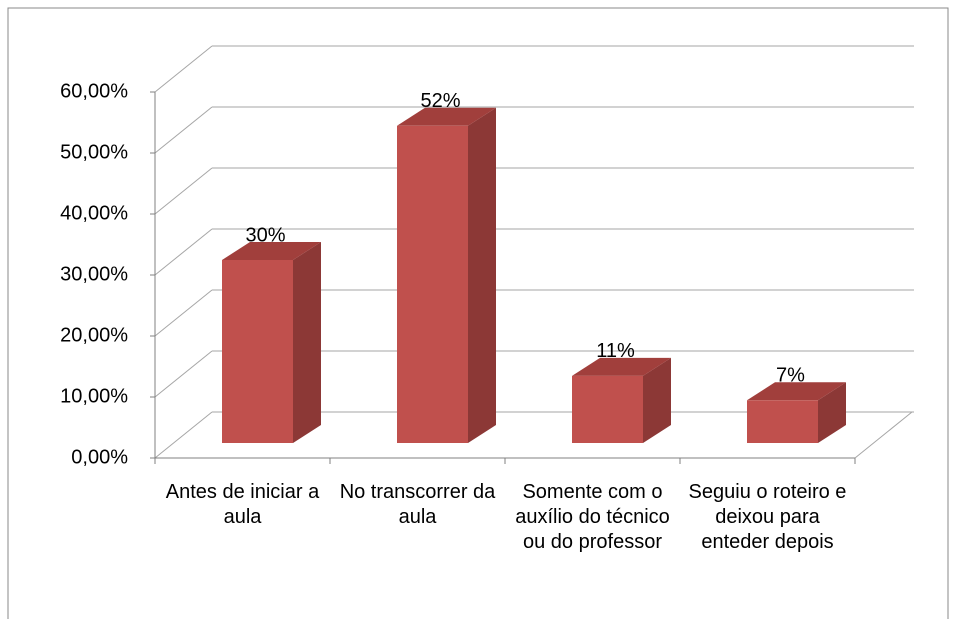 Image resolution: width=956 pixels, height=619 pixels. Describe the element at coordinates (615, 351) in the screenshot. I see `value-label: 11%` at that location.